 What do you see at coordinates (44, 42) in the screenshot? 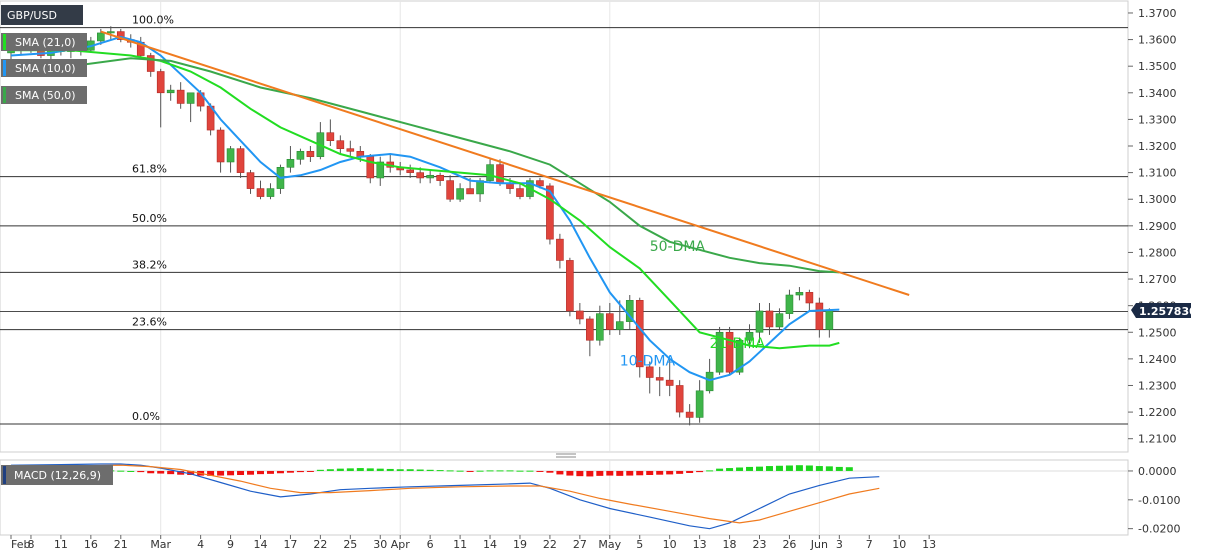
I see `legend-sma21: SMA (21,0)` at bounding box center [44, 42].